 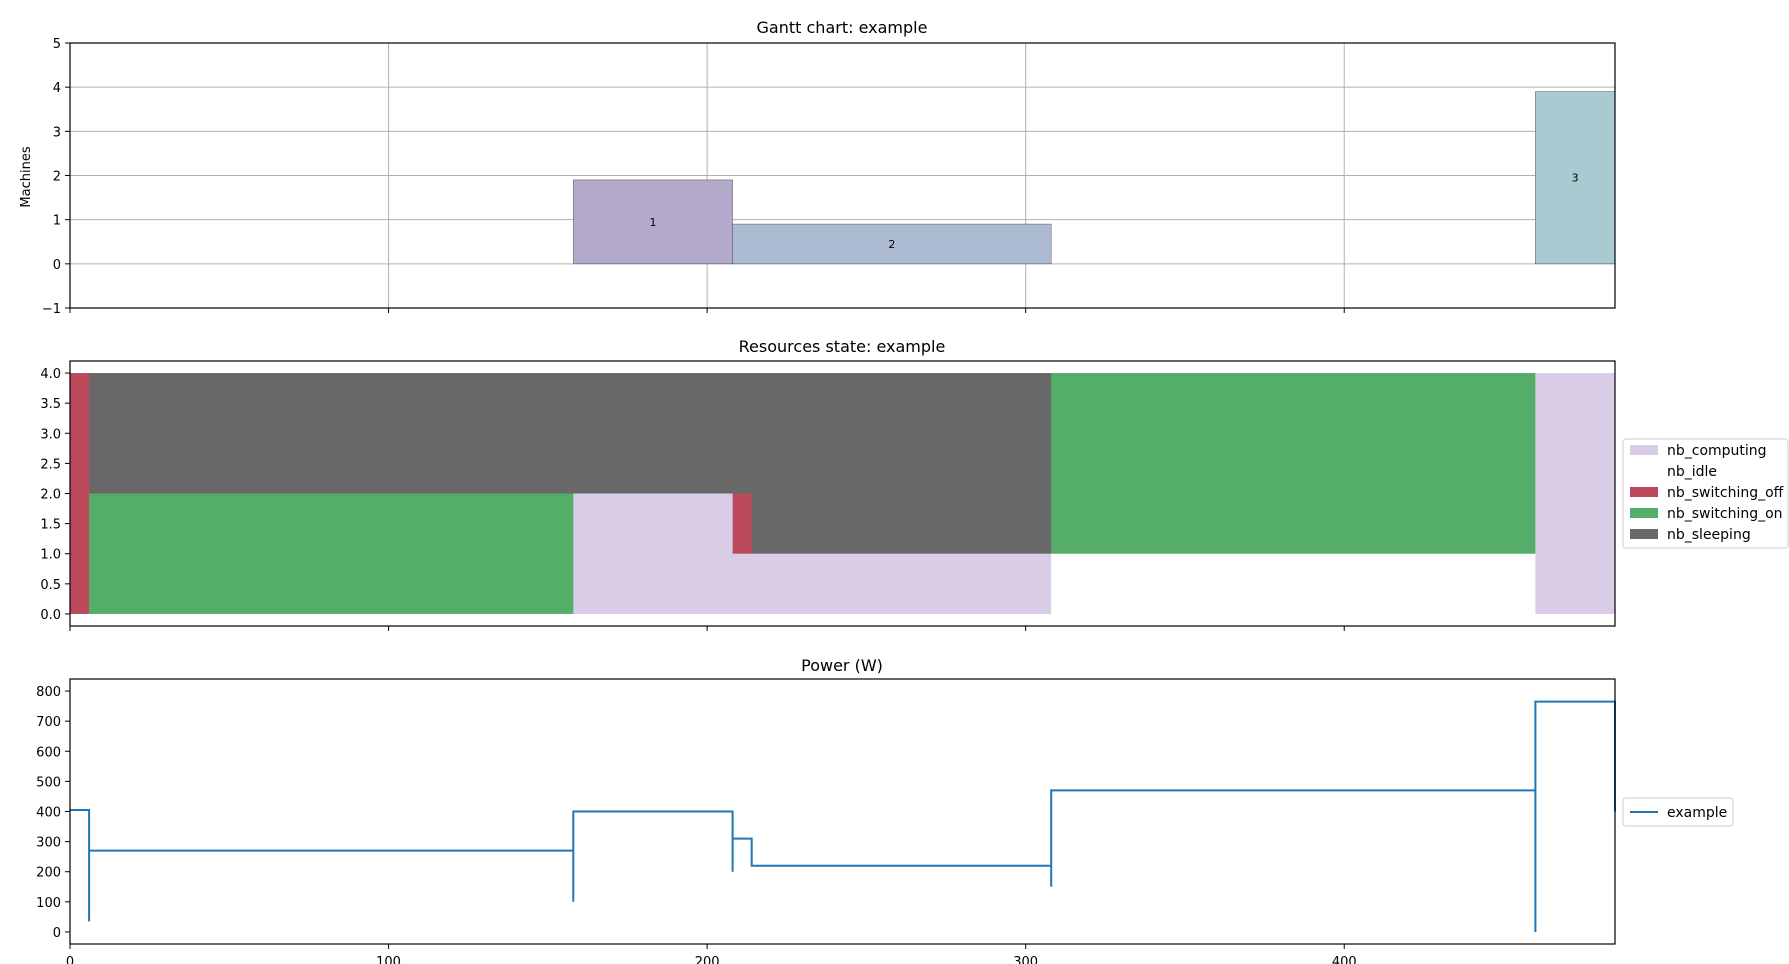 What do you see at coordinates (707, 959) in the screenshot?
I see `x-tick-label: 200` at bounding box center [707, 959].